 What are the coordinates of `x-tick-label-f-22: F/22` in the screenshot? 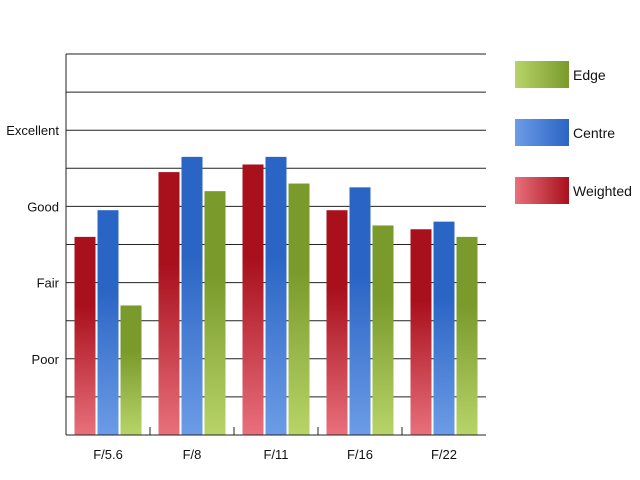 It's located at (444, 454).